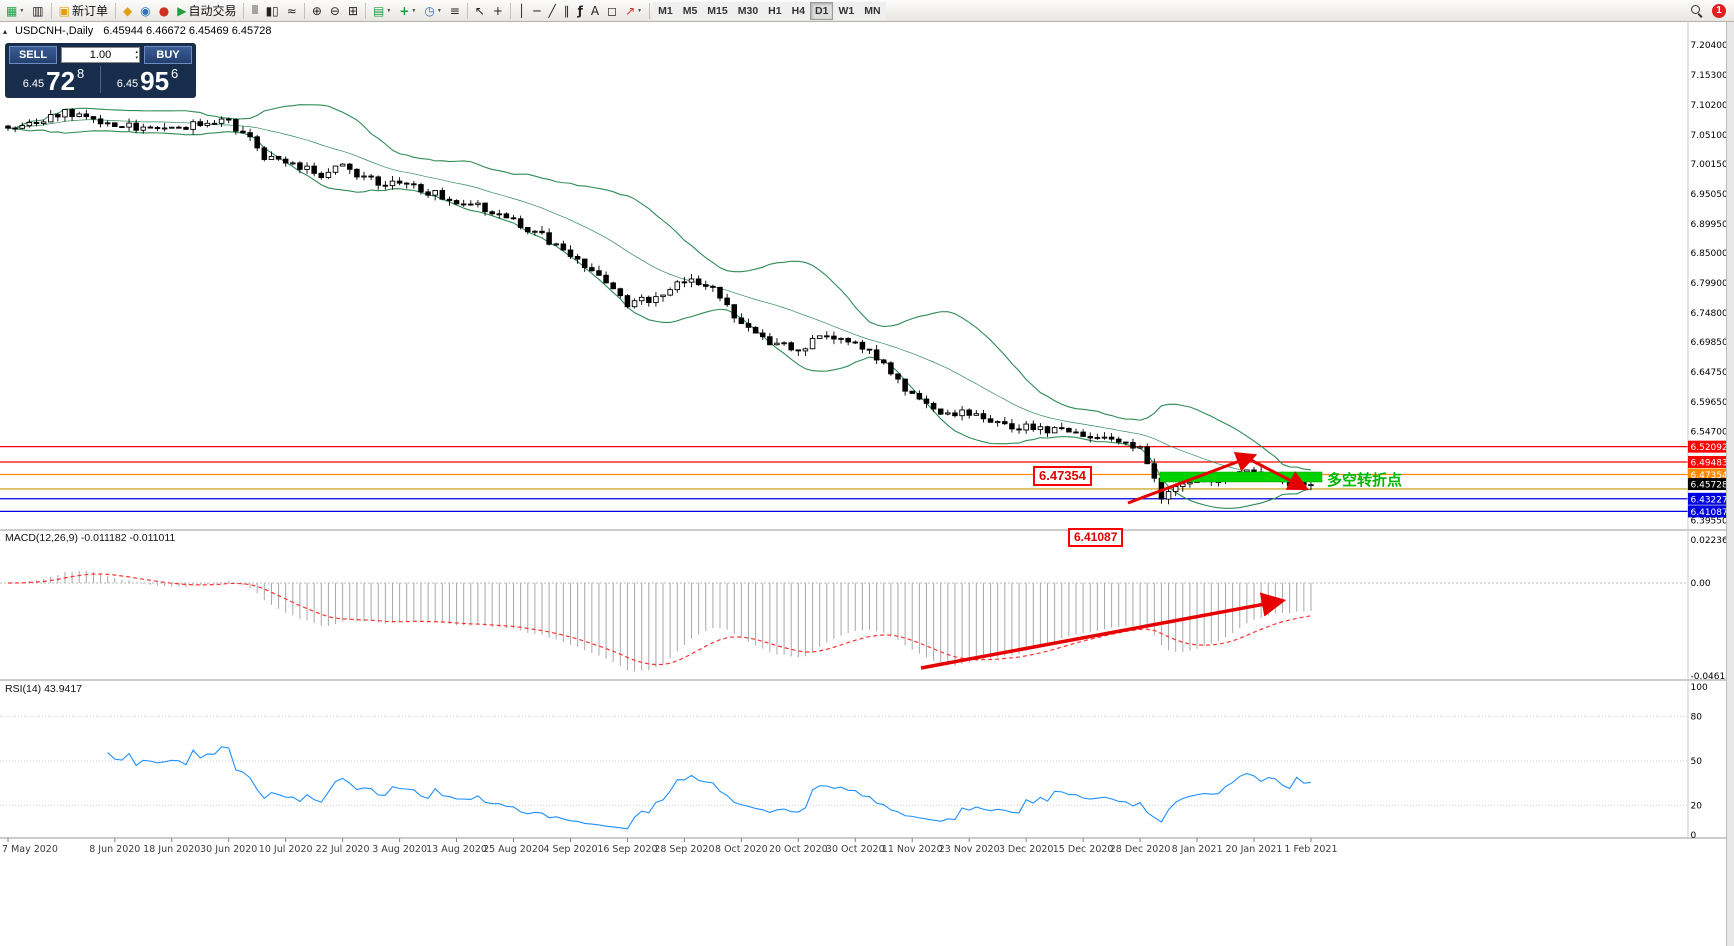  I want to click on zoom-in-button: ⊕, so click(317, 11).